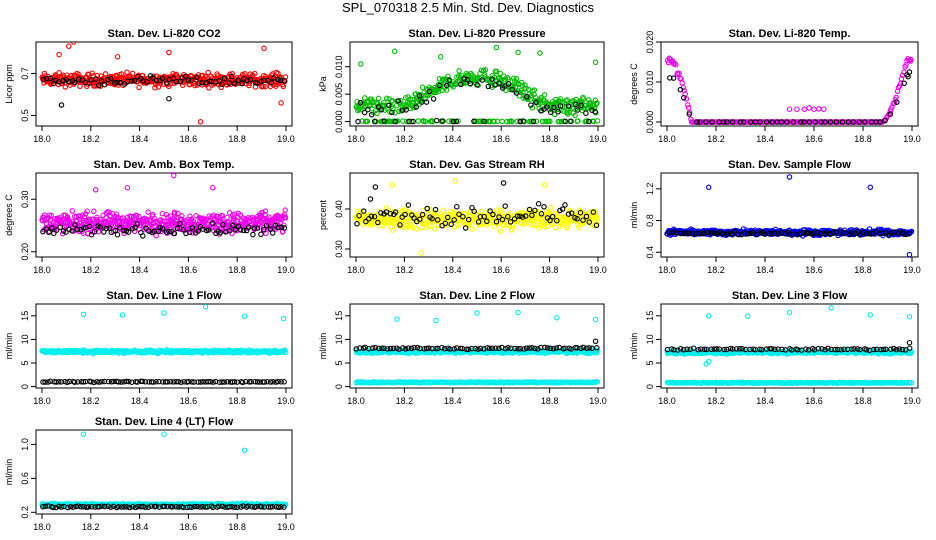 The height and width of the screenshot is (540, 936). I want to click on y-tick-label: 15, so click(650, 316).